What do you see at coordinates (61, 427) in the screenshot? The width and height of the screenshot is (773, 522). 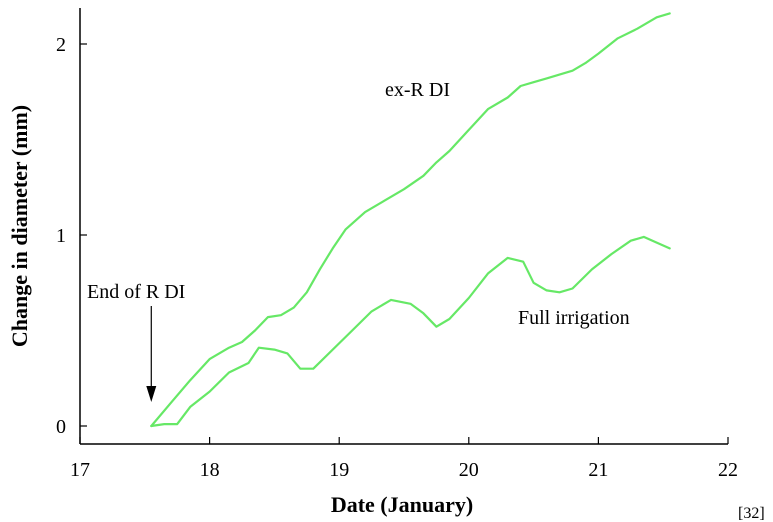 I see `y-tick-label: 0` at bounding box center [61, 427].